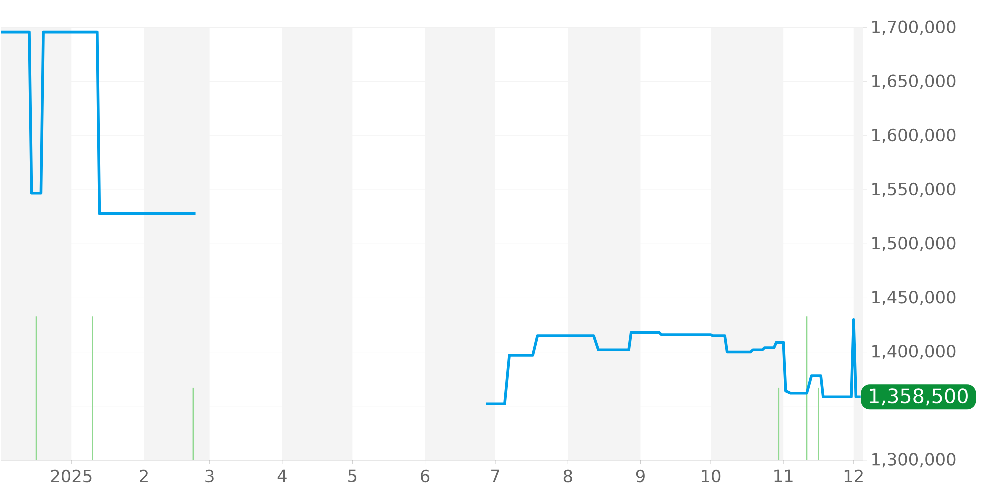 This screenshot has width=1000, height=499. What do you see at coordinates (914, 460) in the screenshot?
I see `y-tick-label: 1,300,000` at bounding box center [914, 460].